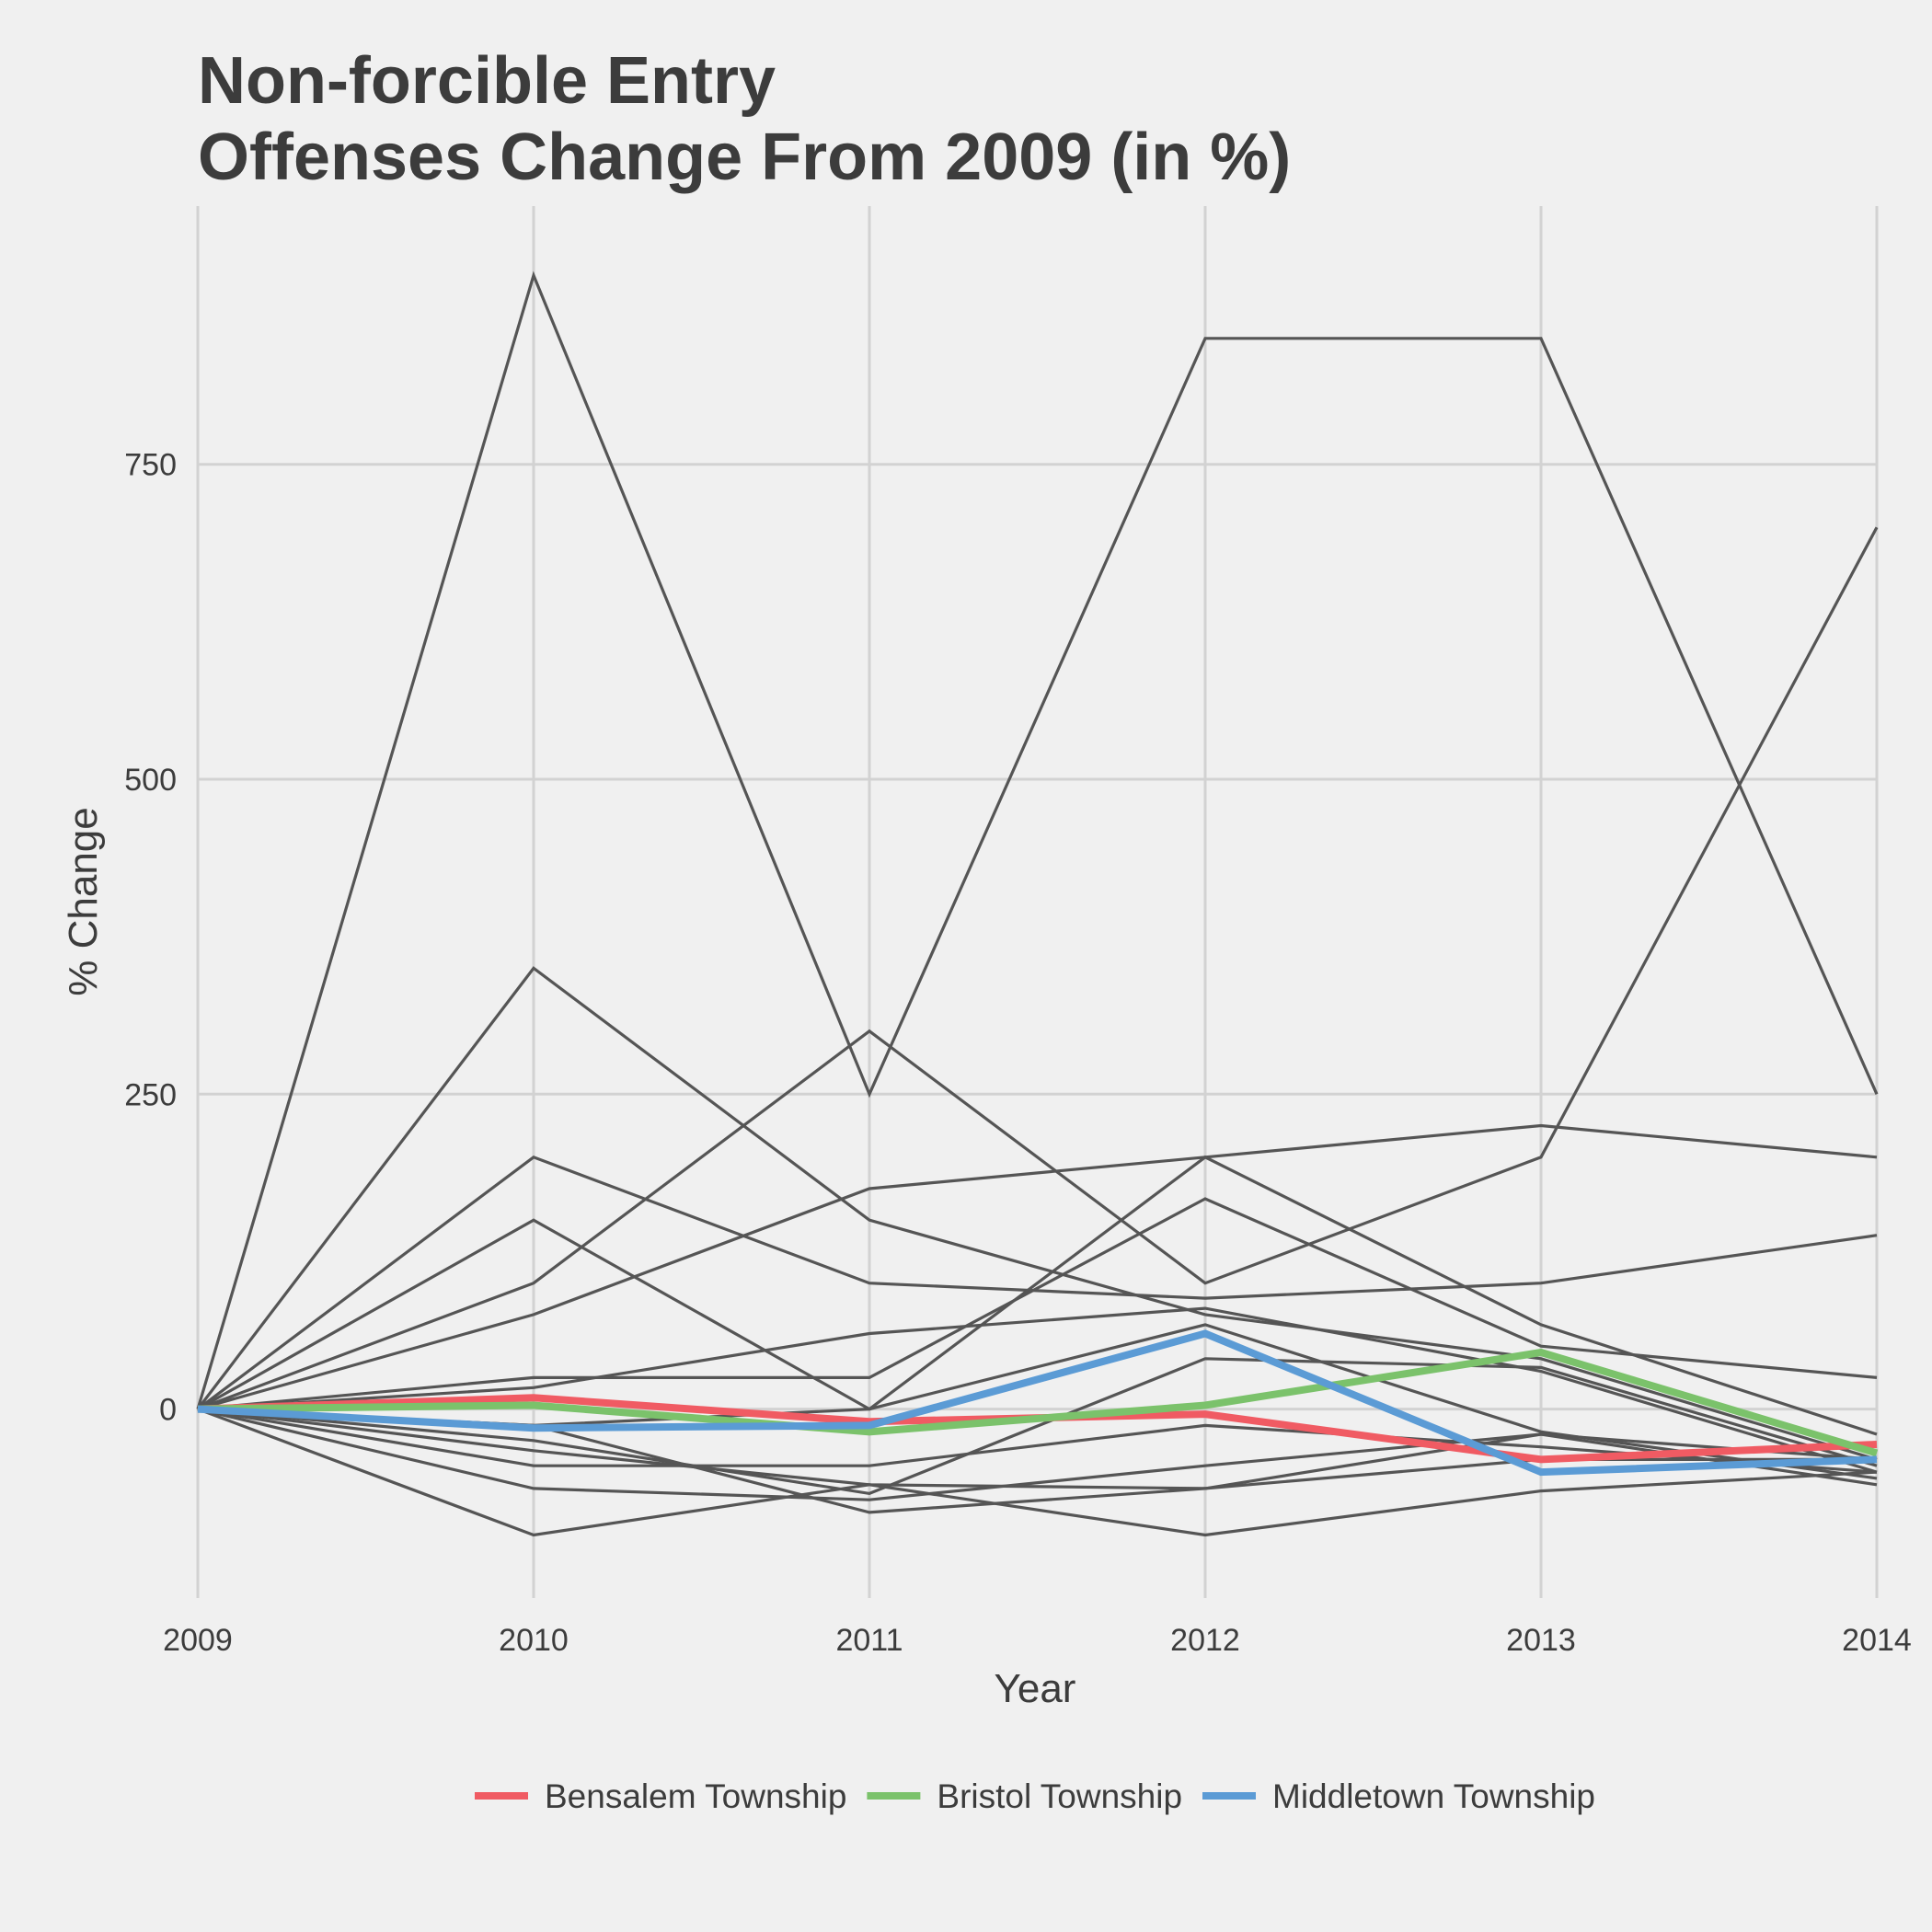 Image resolution: width=1932 pixels, height=1932 pixels. I want to click on x-axis-tick-labels: 2009 2010 2011 2012 2013 2014, so click(1037, 1640).